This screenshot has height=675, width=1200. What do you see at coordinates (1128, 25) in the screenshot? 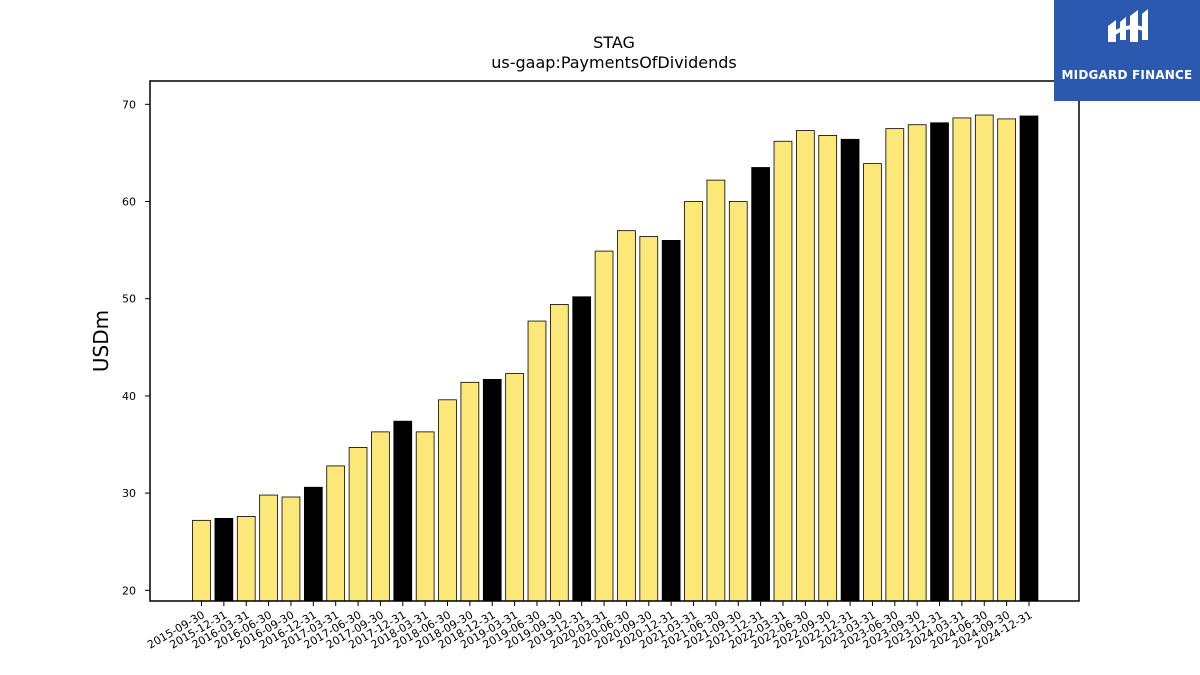
I see `midgard-m-icon` at bounding box center [1128, 25].